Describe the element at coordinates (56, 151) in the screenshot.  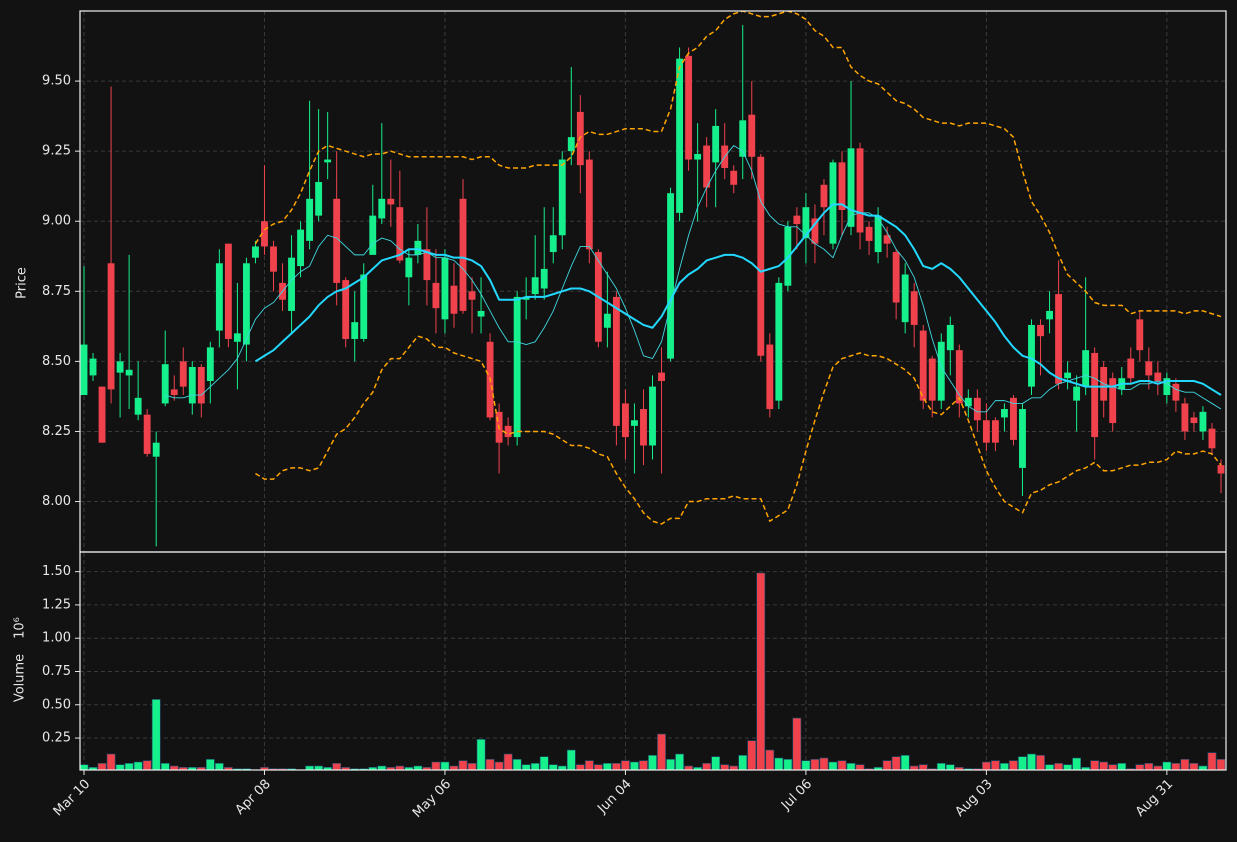
I see `y-tick-label: 9.25` at that location.